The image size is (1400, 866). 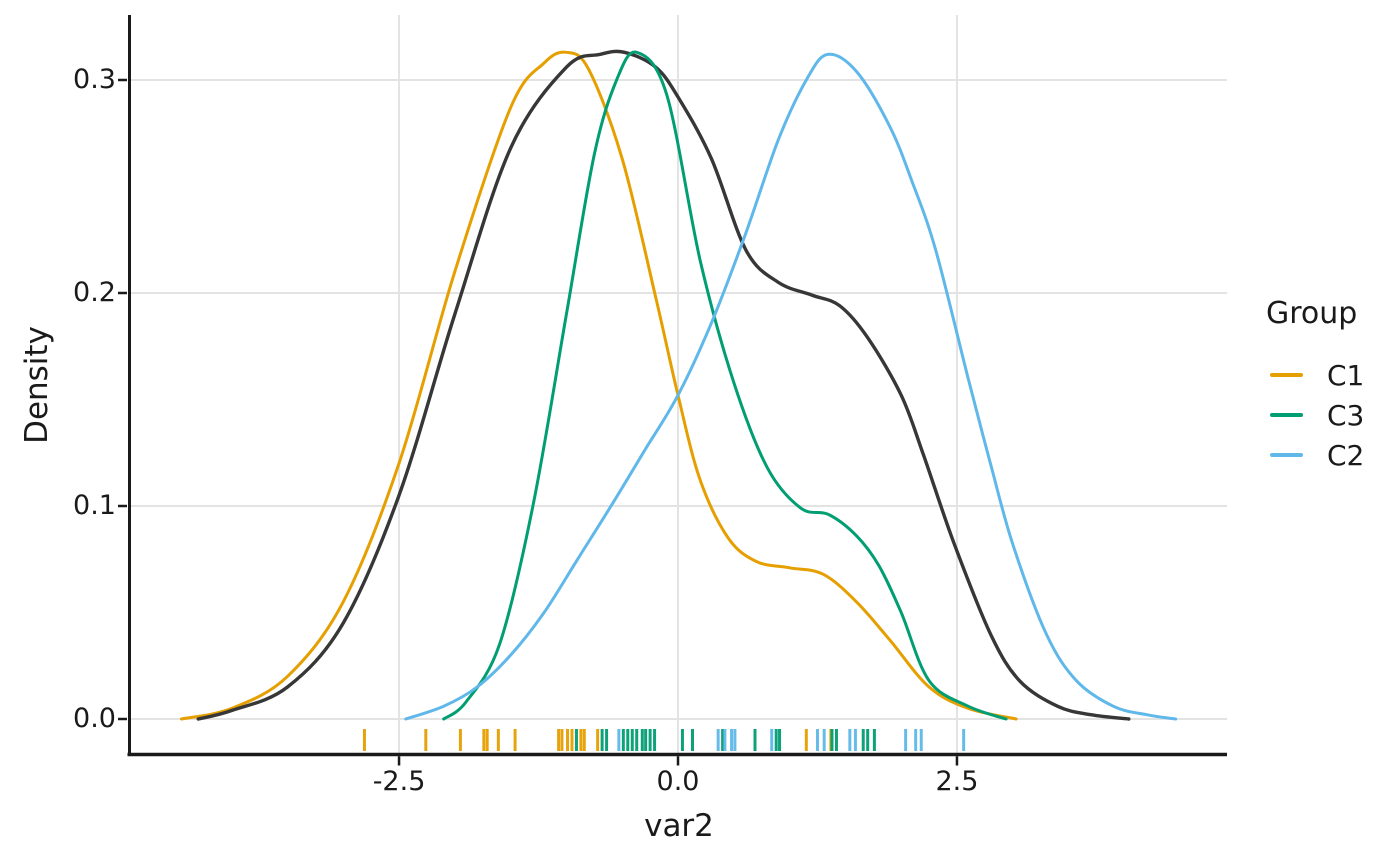 I want to click on x-tick-label: 0.0, so click(x=678, y=781).